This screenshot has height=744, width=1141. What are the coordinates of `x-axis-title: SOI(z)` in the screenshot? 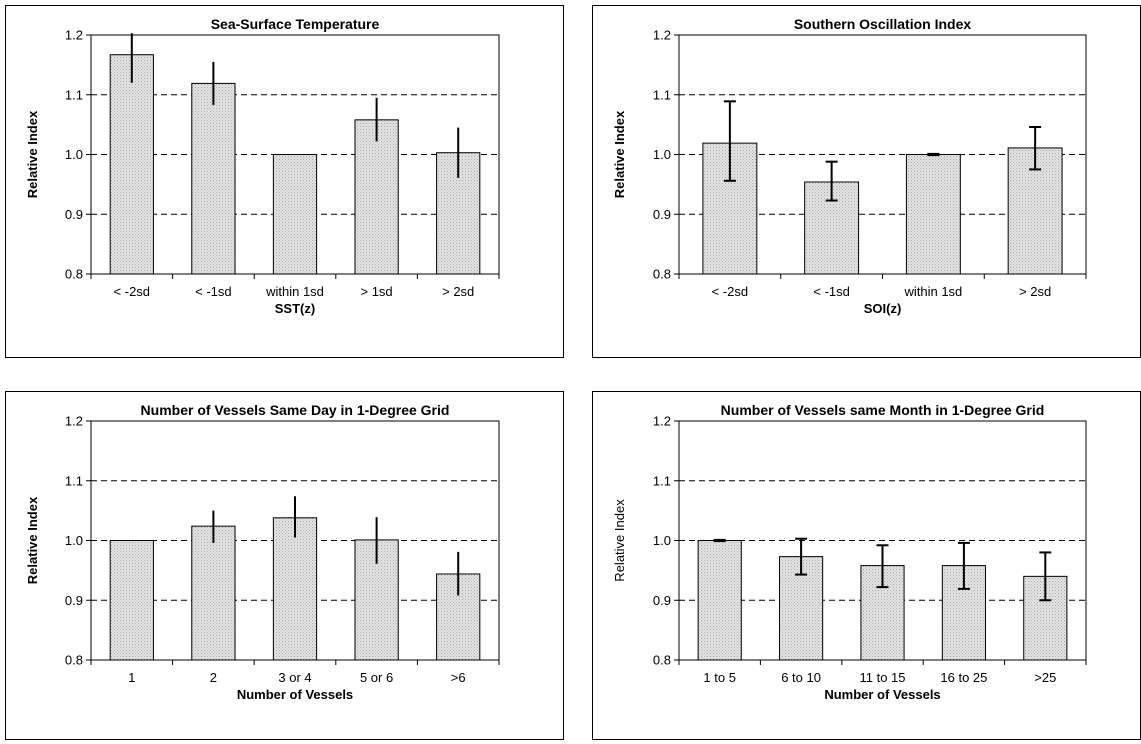 It's located at (883, 308).